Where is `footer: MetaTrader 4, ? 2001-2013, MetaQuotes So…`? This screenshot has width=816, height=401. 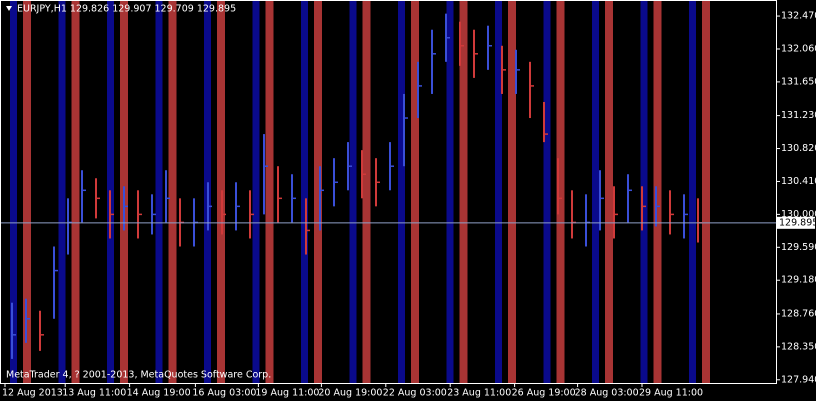 footer: MetaTrader 4, ? 2001-2013, MetaQuotes So… is located at coordinates (138, 375).